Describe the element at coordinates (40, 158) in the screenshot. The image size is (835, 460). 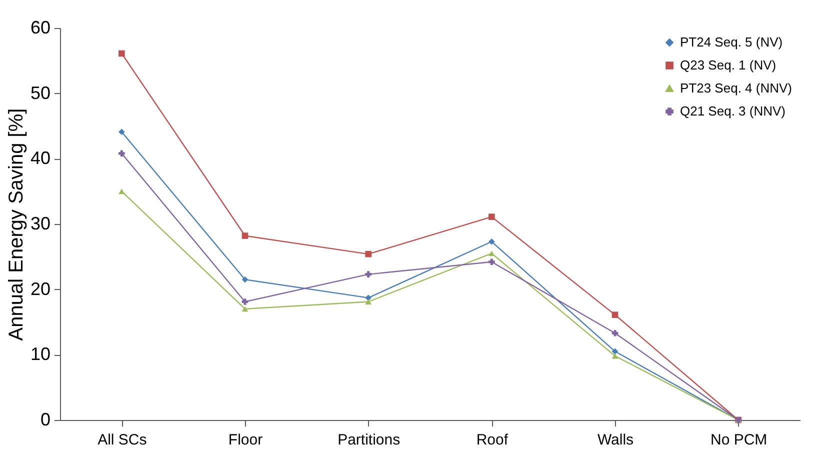
I see `y-tick-label: 40` at that location.